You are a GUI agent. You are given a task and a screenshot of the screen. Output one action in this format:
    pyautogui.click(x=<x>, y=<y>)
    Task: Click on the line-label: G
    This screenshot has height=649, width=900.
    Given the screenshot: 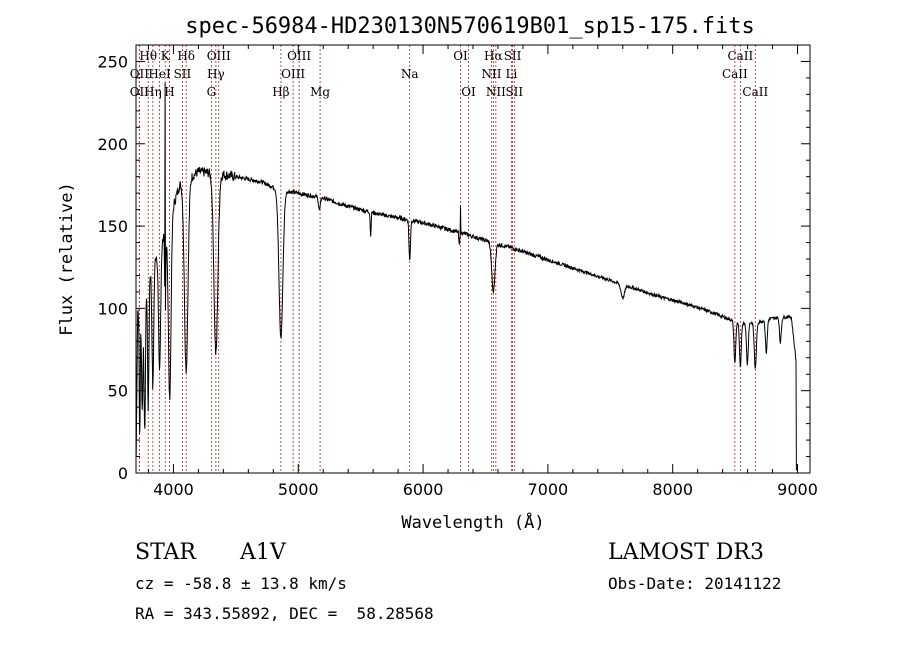 What is the action you would take?
    pyautogui.click(x=212, y=92)
    